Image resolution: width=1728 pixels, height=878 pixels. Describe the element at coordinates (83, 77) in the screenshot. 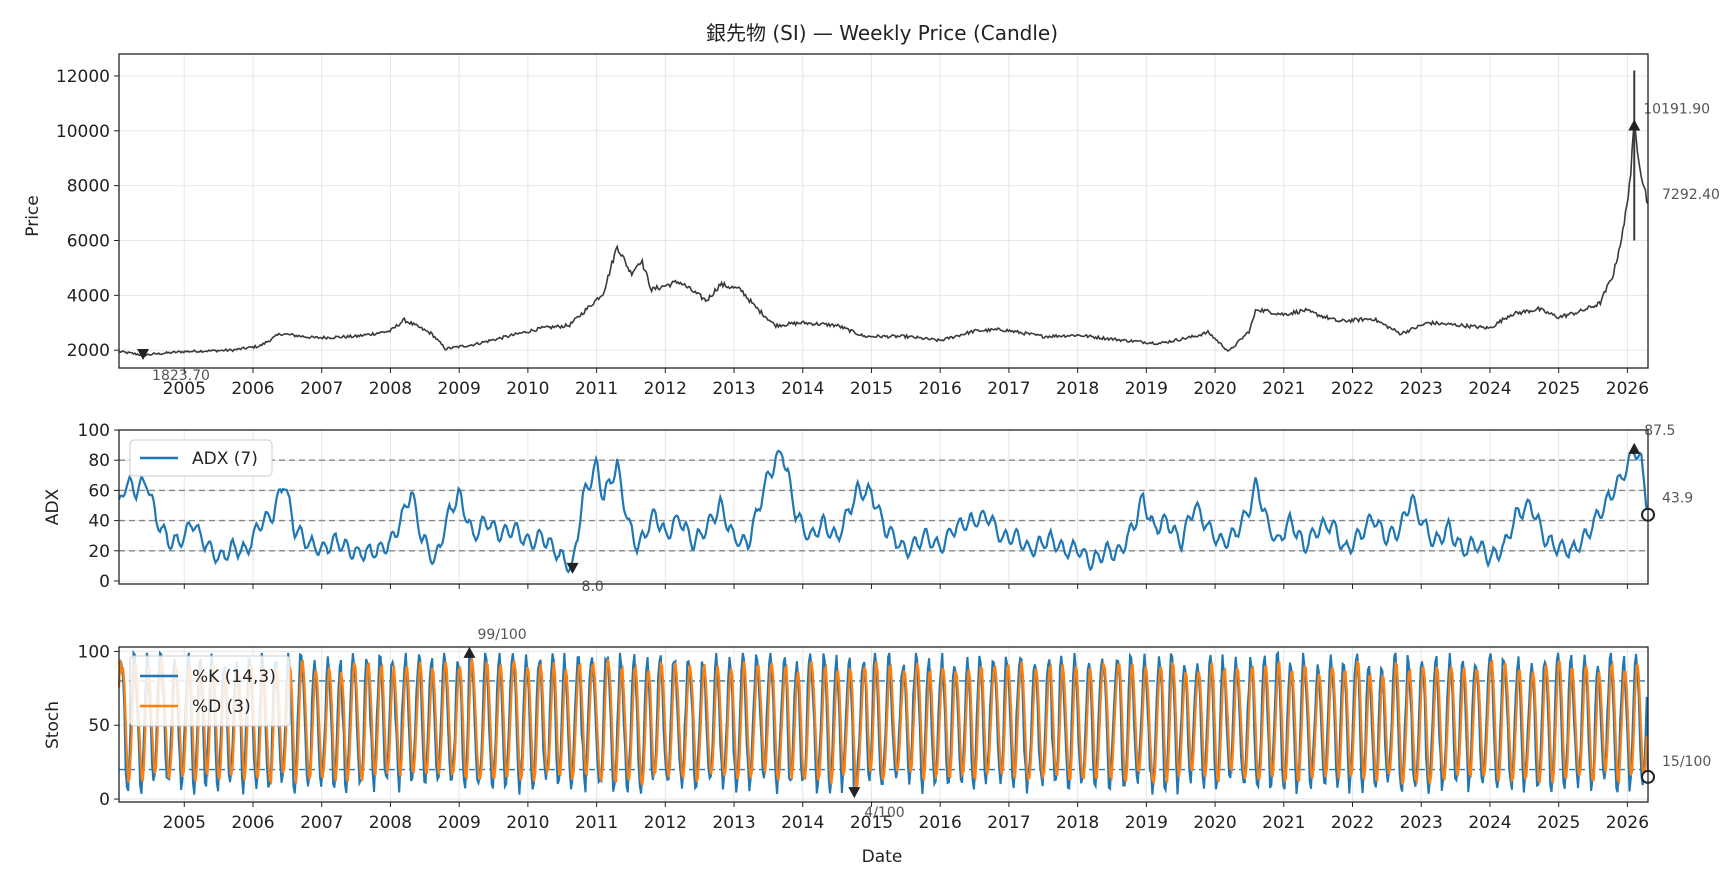

I see `y-tick-label: 12000` at that location.